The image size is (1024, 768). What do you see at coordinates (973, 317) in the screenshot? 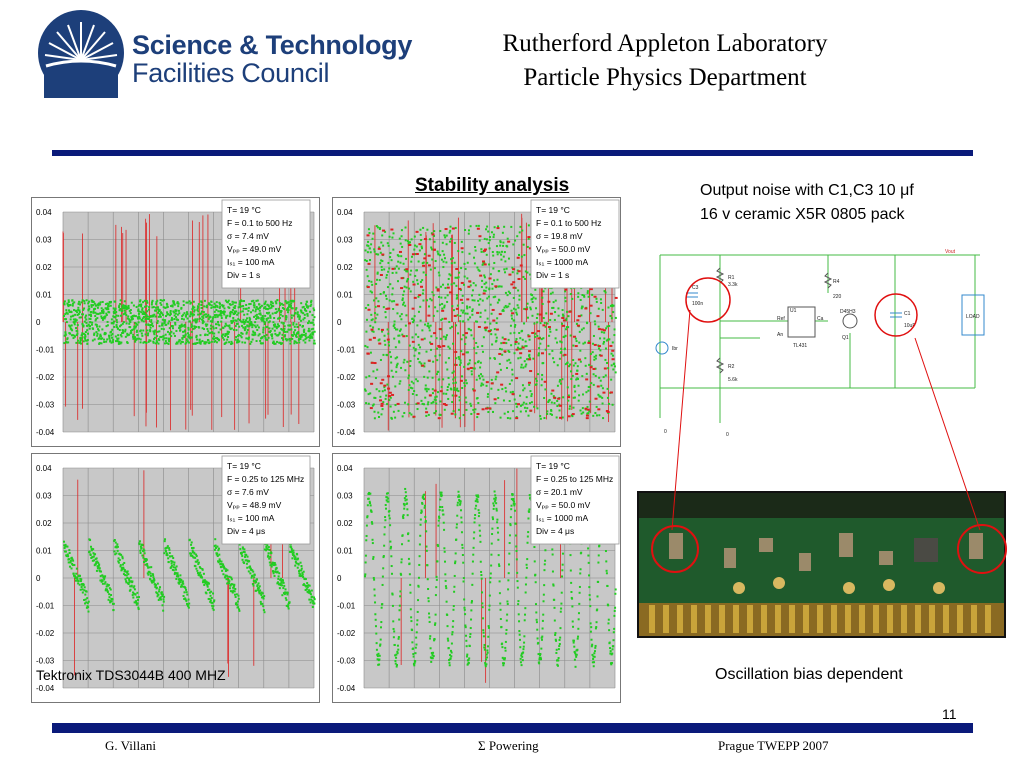
I see `schematic-label: LOAD` at bounding box center [973, 317].